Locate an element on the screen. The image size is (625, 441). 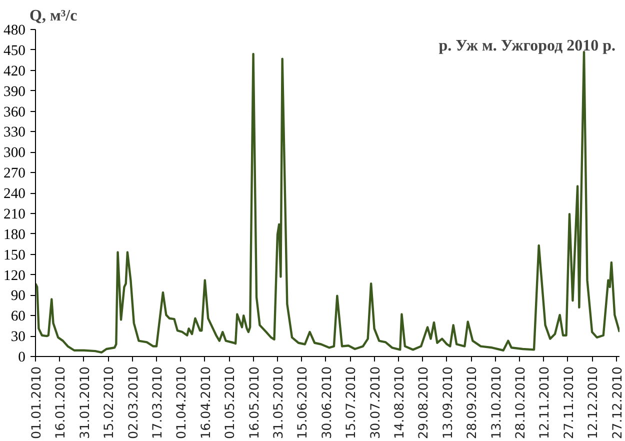
x-tick-label: 17.03.2010 is located at coordinates (156, 402).